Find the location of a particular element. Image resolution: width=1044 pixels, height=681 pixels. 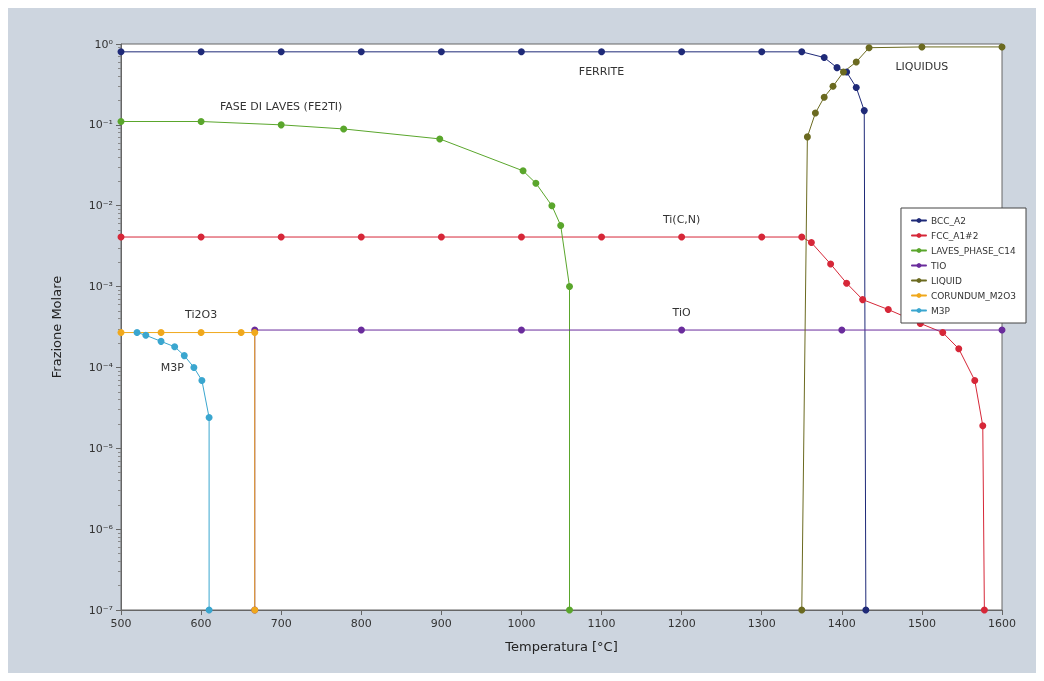

y-axis-title: Frazione Molare is located at coordinates (56, 327).